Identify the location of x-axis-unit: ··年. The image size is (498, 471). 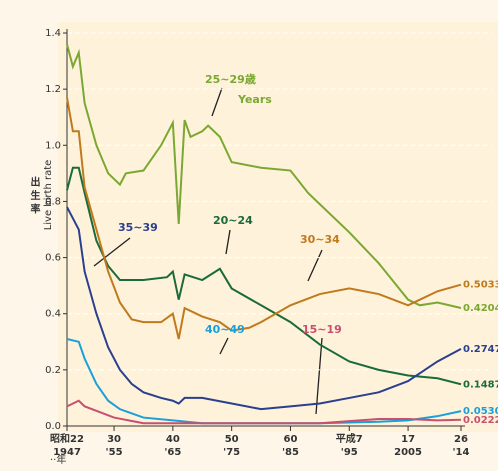
(58, 459).